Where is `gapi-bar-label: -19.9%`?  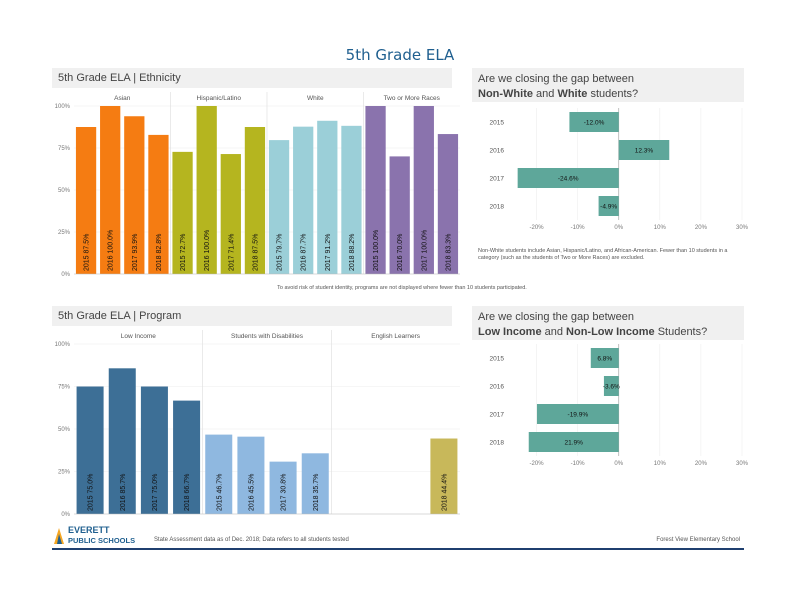 gapi-bar-label: -19.9% is located at coordinates (578, 415).